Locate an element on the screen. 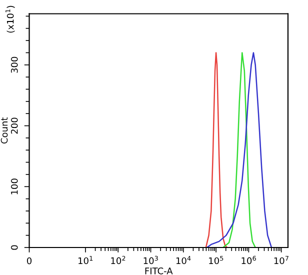 Image resolution: width=308 pixels, height=275 pixels. x-axis-title: FITC-A is located at coordinates (159, 271).